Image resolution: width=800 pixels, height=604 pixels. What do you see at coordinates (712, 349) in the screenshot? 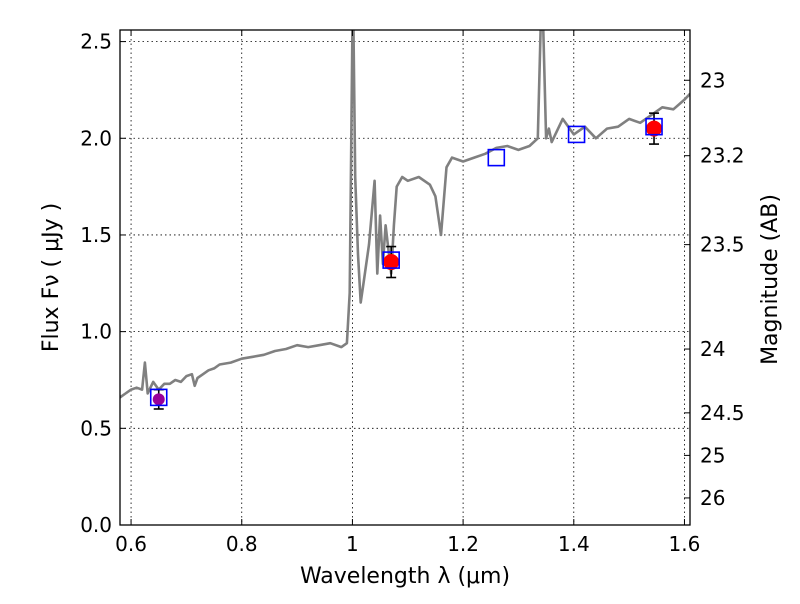
I see `y-right-tick-label: 24` at bounding box center [712, 349].